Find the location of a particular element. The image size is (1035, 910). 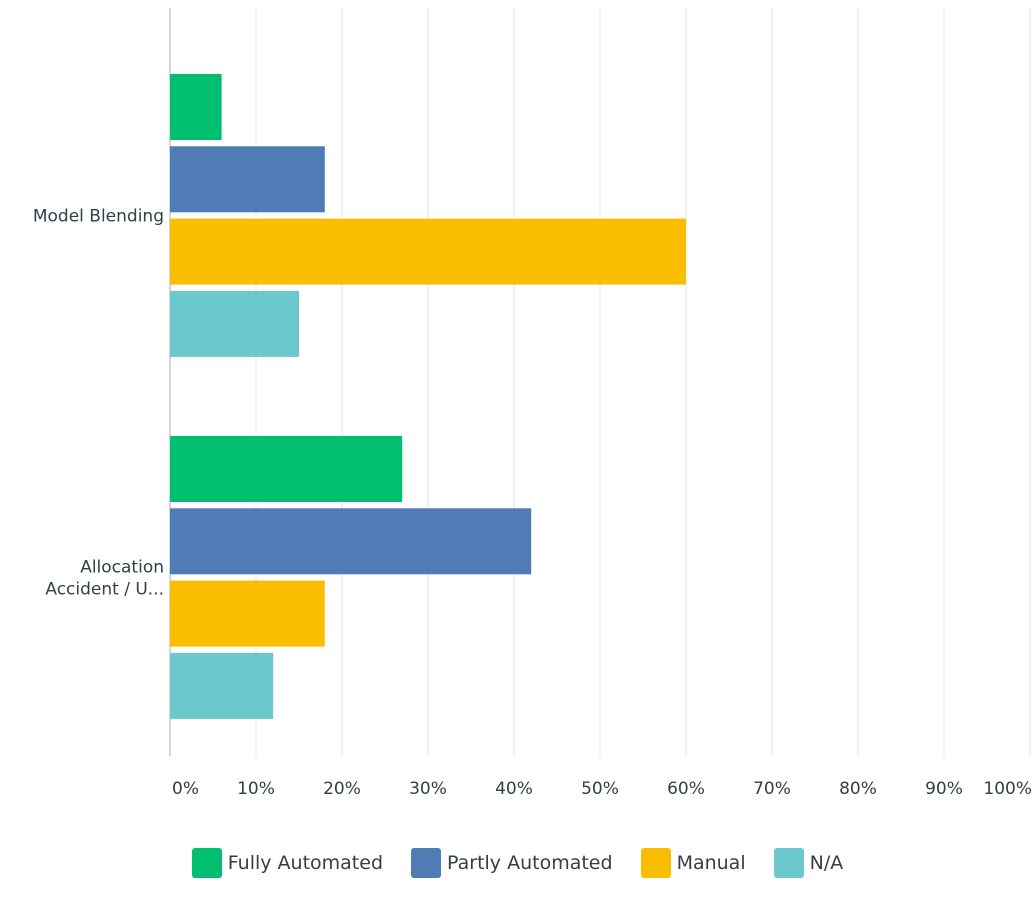

x-tick-label: 50% is located at coordinates (600, 789).